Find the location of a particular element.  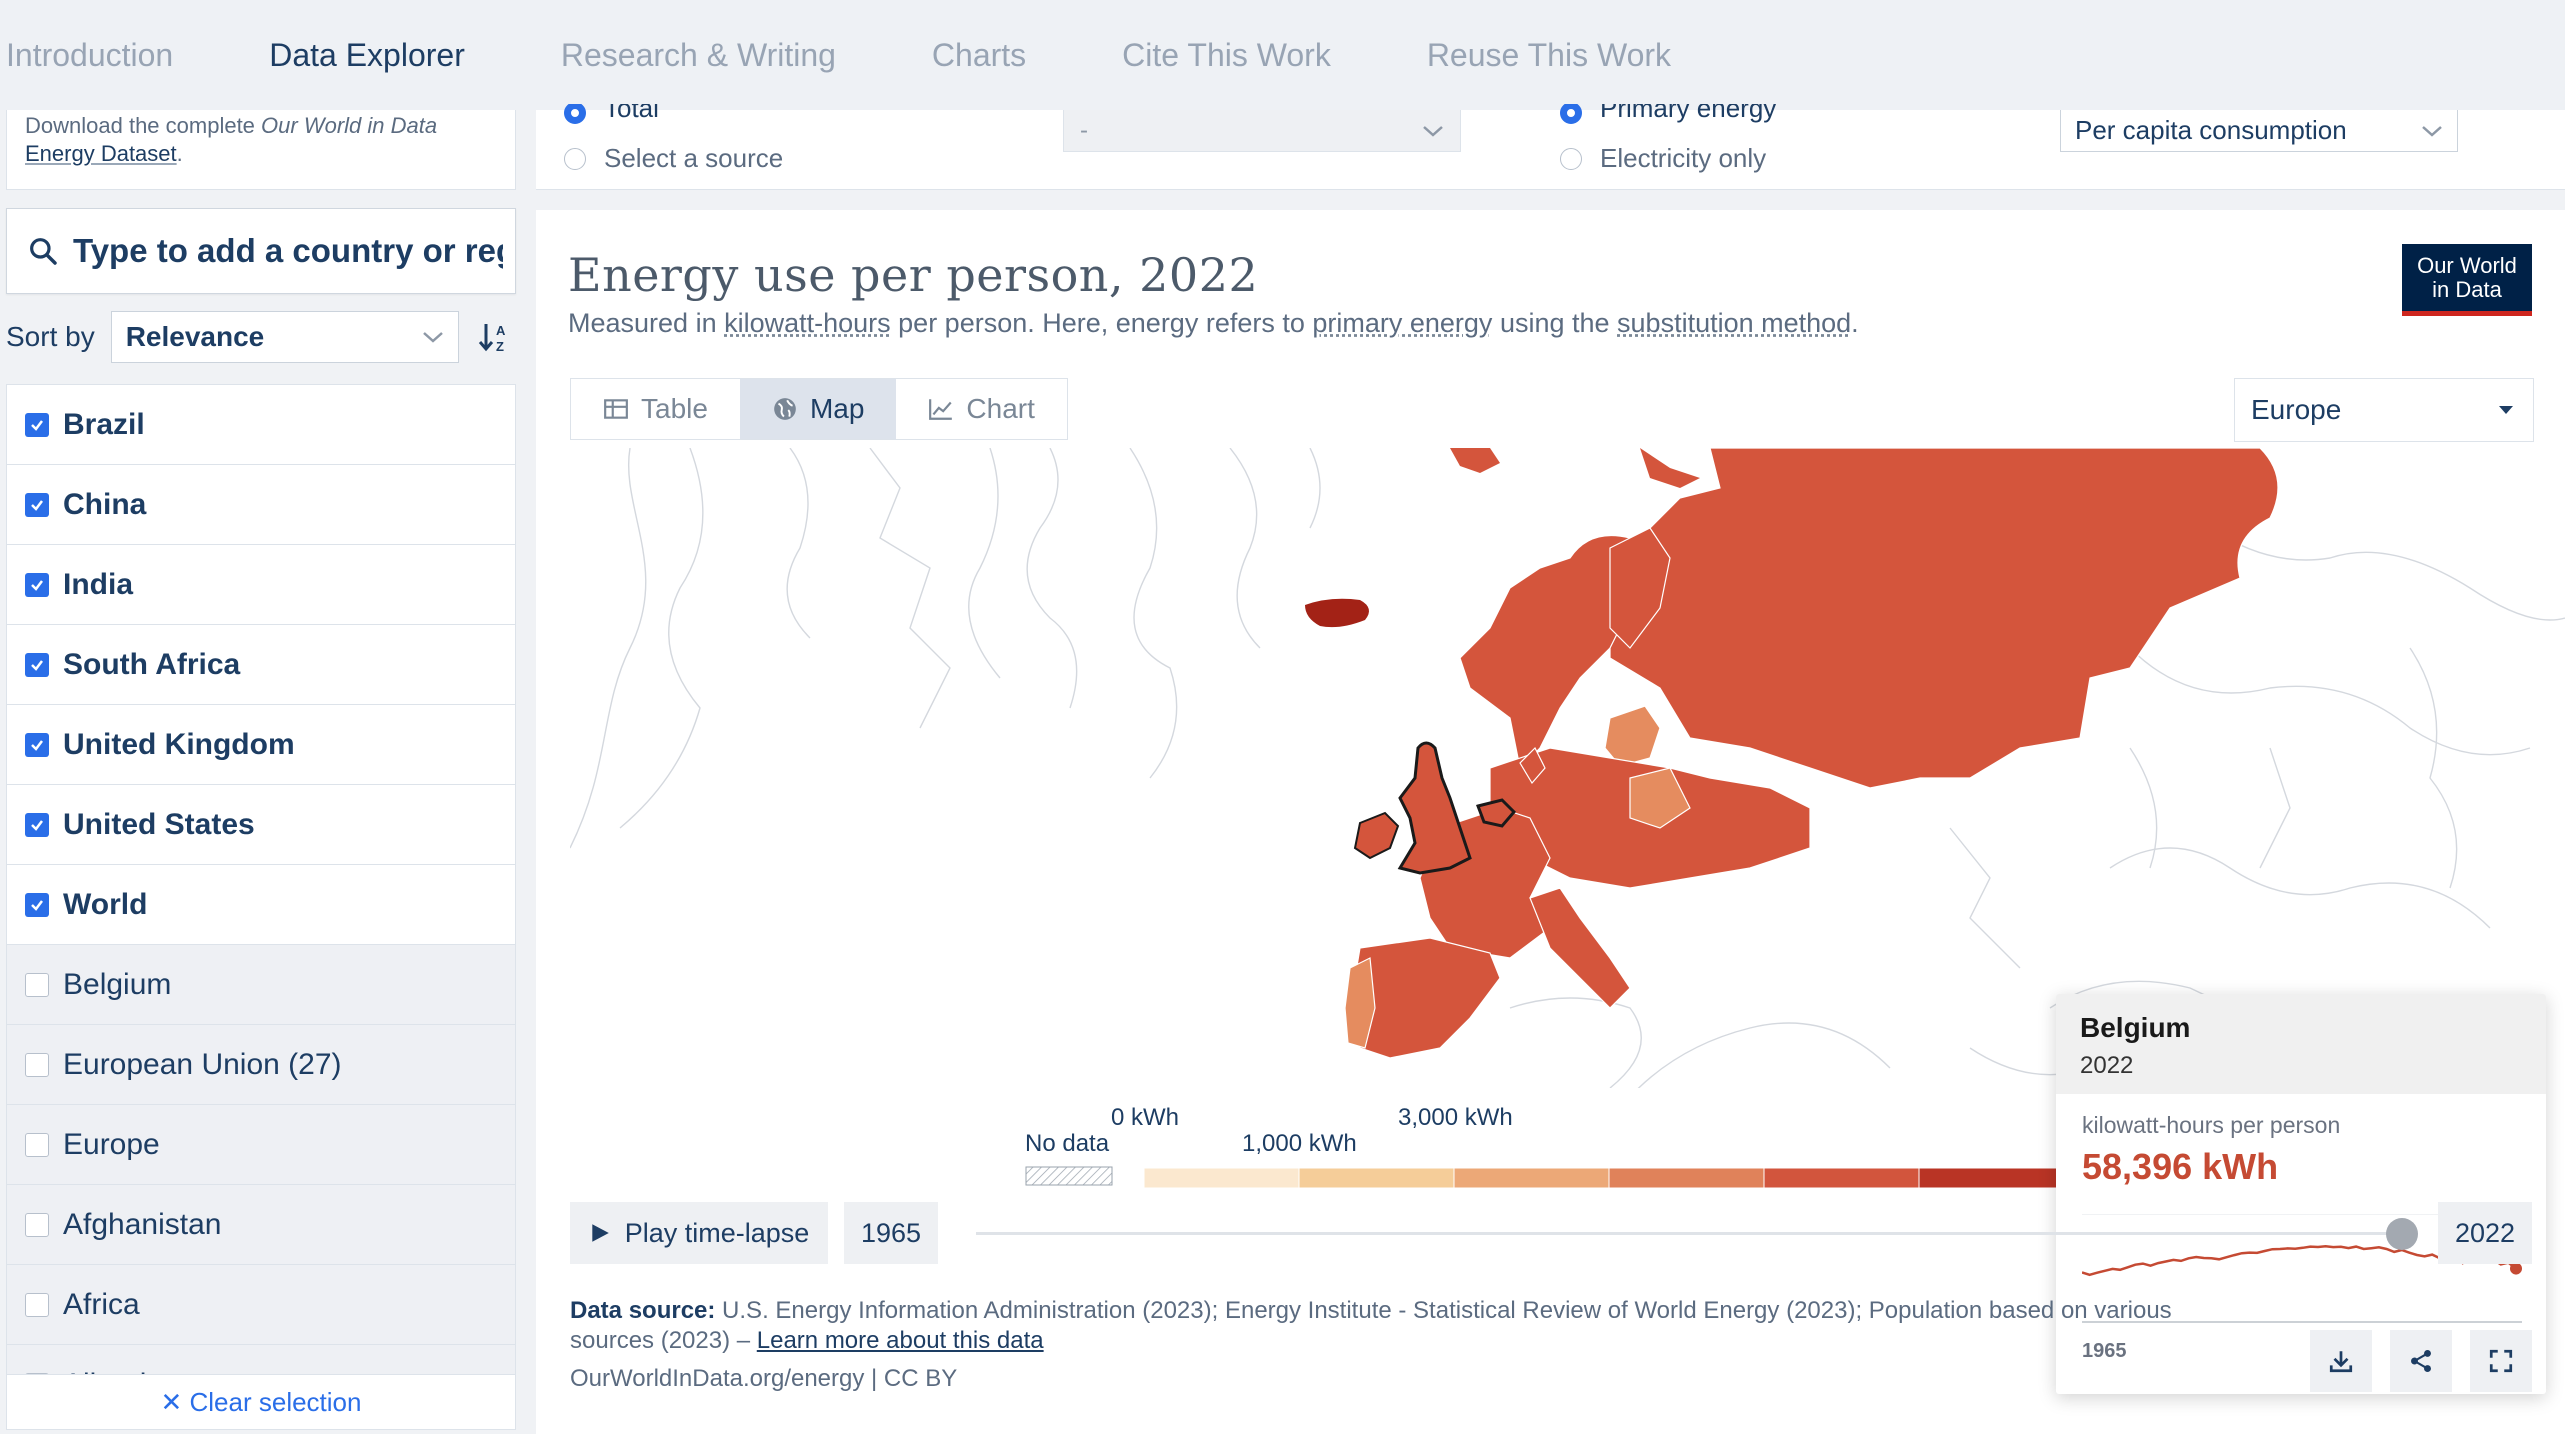

kilowatt-hours-link: kilowatt-hours is located at coordinates (807, 323).